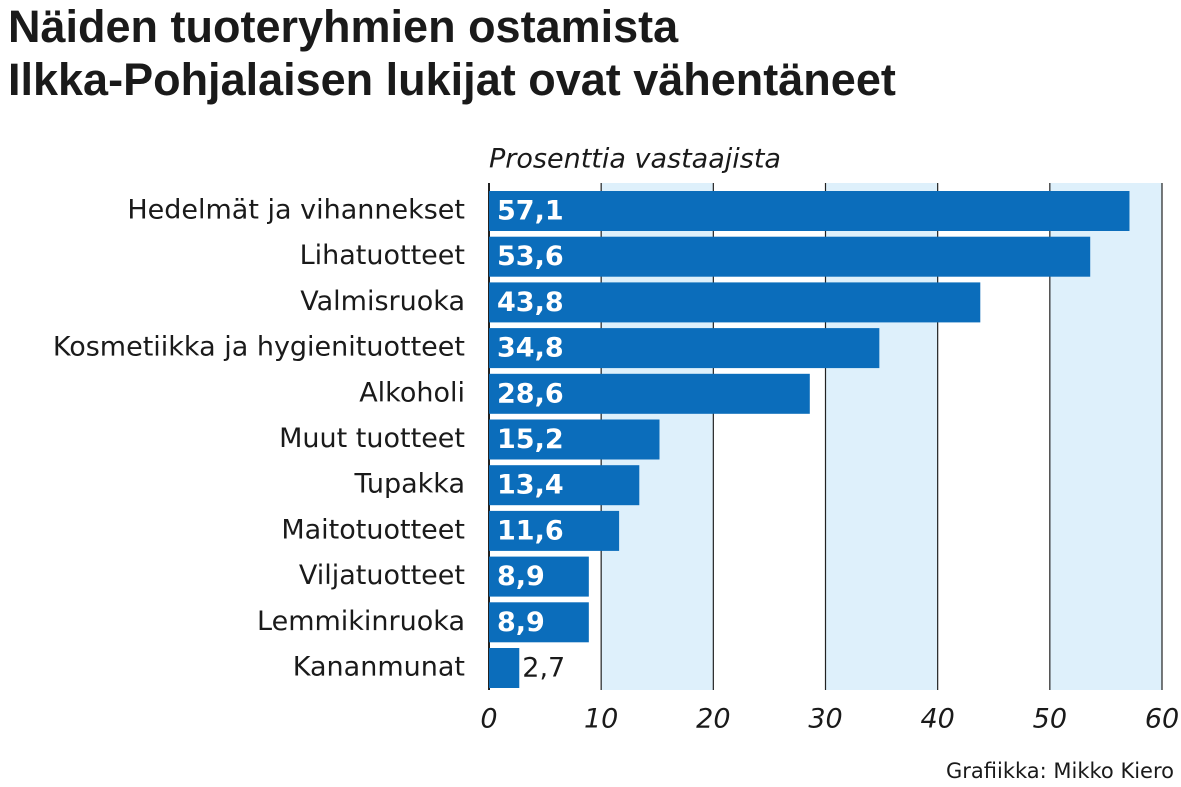 The height and width of the screenshot is (787, 1181). I want to click on value-label: 28,6, so click(530, 393).